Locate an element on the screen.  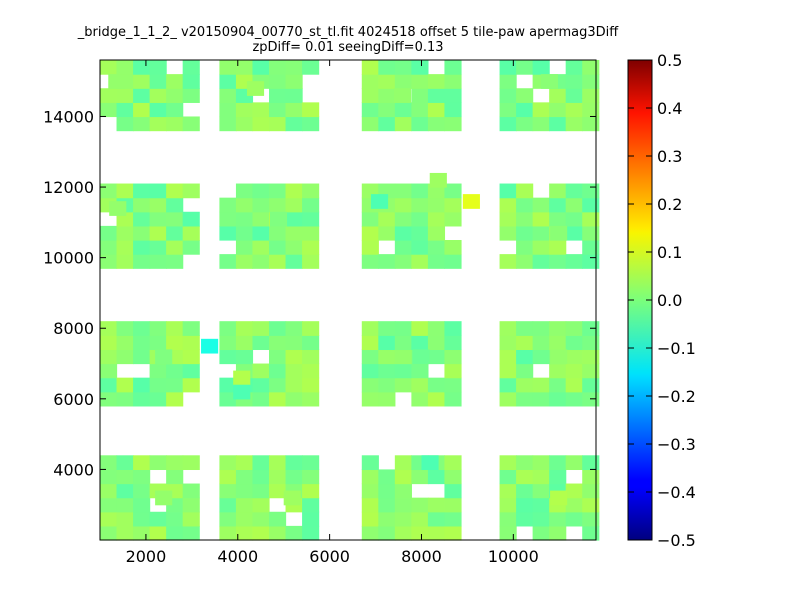
y-tick-label: 6000 is located at coordinates (73, 399).